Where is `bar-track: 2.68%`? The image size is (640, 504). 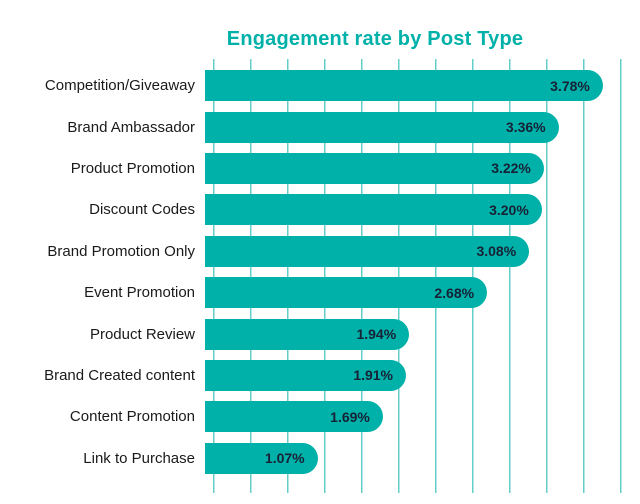 bar-track: 2.68% is located at coordinates (415, 292).